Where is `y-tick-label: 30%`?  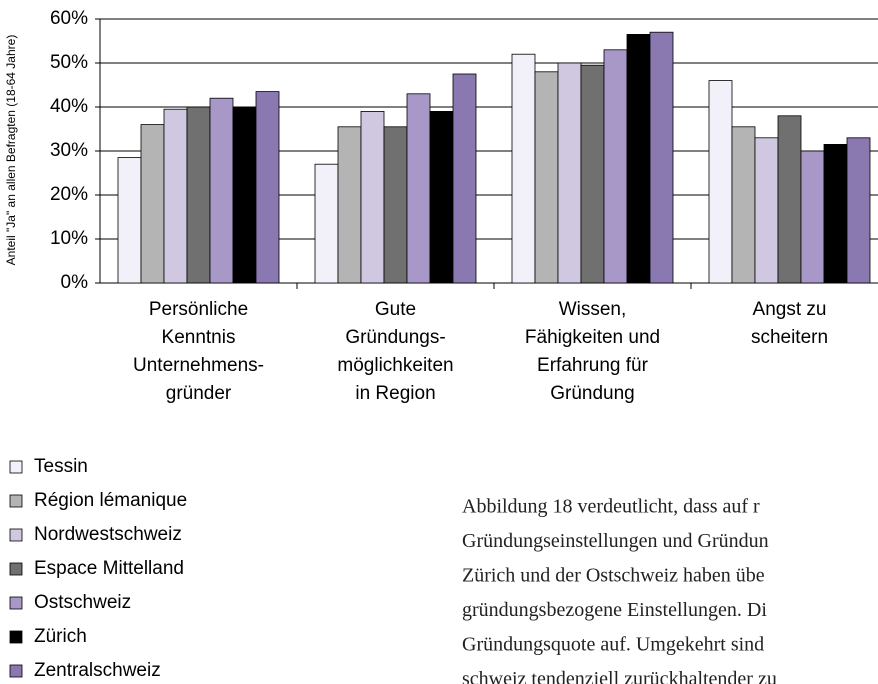
y-tick-label: 30% is located at coordinates (69, 150).